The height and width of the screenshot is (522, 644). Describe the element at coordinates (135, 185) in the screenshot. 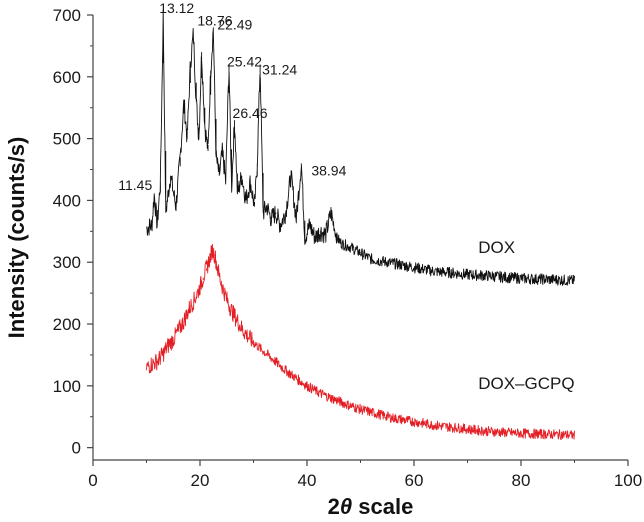

I see `peak-label: 11.45` at that location.